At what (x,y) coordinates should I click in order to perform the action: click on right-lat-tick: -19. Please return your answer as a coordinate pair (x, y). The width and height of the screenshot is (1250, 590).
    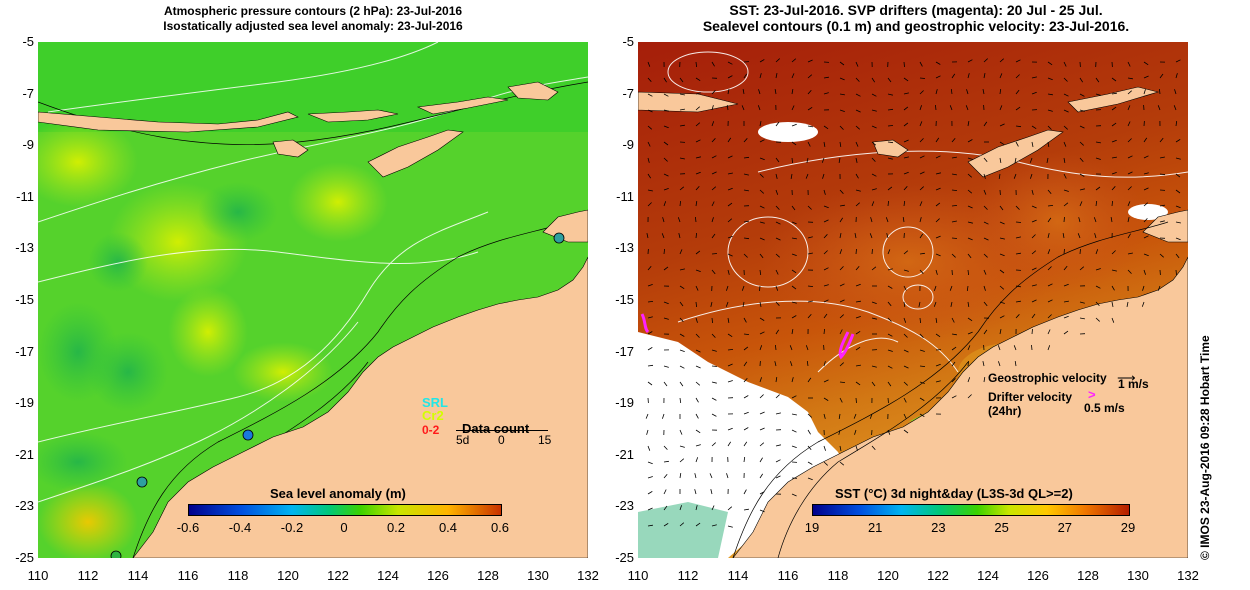
    Looking at the image, I should click on (624, 403).